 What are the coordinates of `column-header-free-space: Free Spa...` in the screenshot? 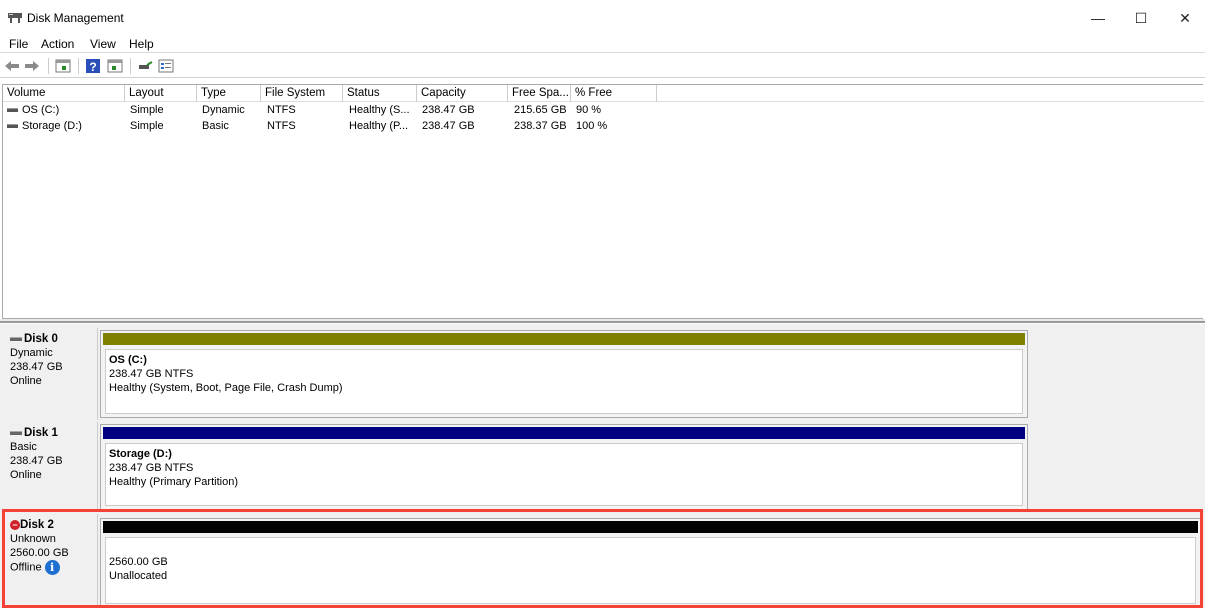 It's located at (539, 93).